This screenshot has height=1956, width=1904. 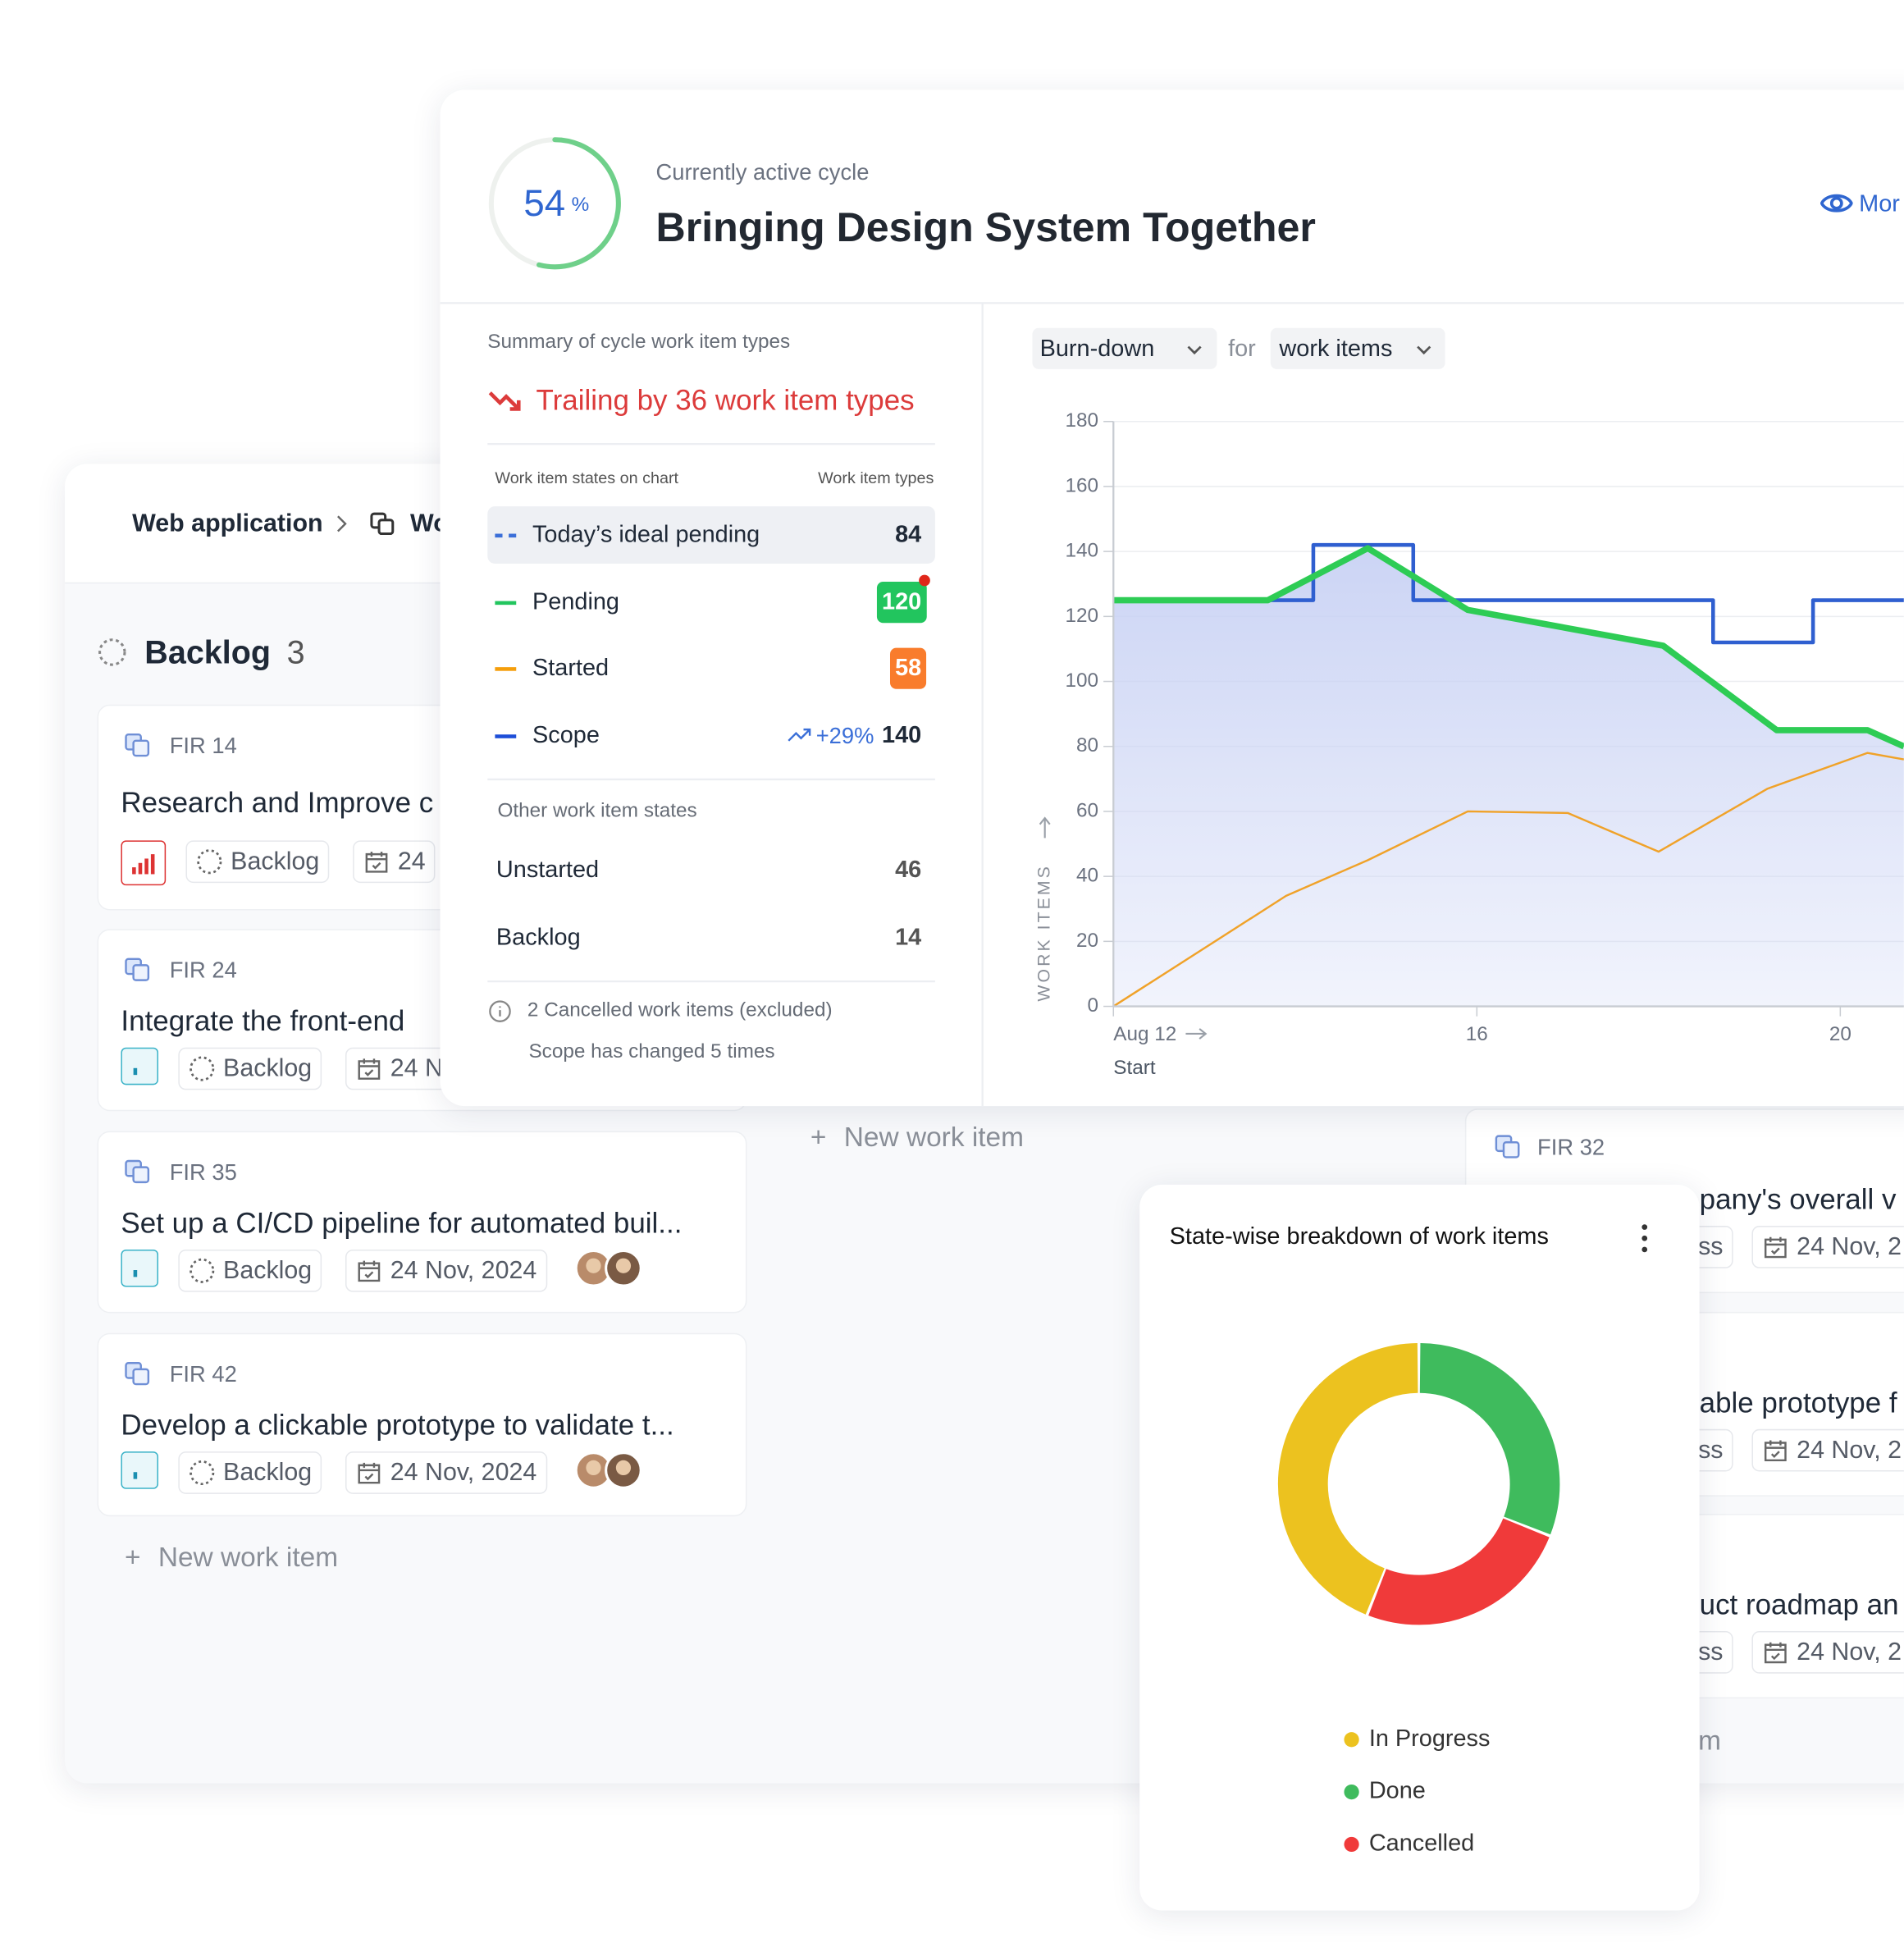 I want to click on row-value: 46, so click(x=909, y=870).